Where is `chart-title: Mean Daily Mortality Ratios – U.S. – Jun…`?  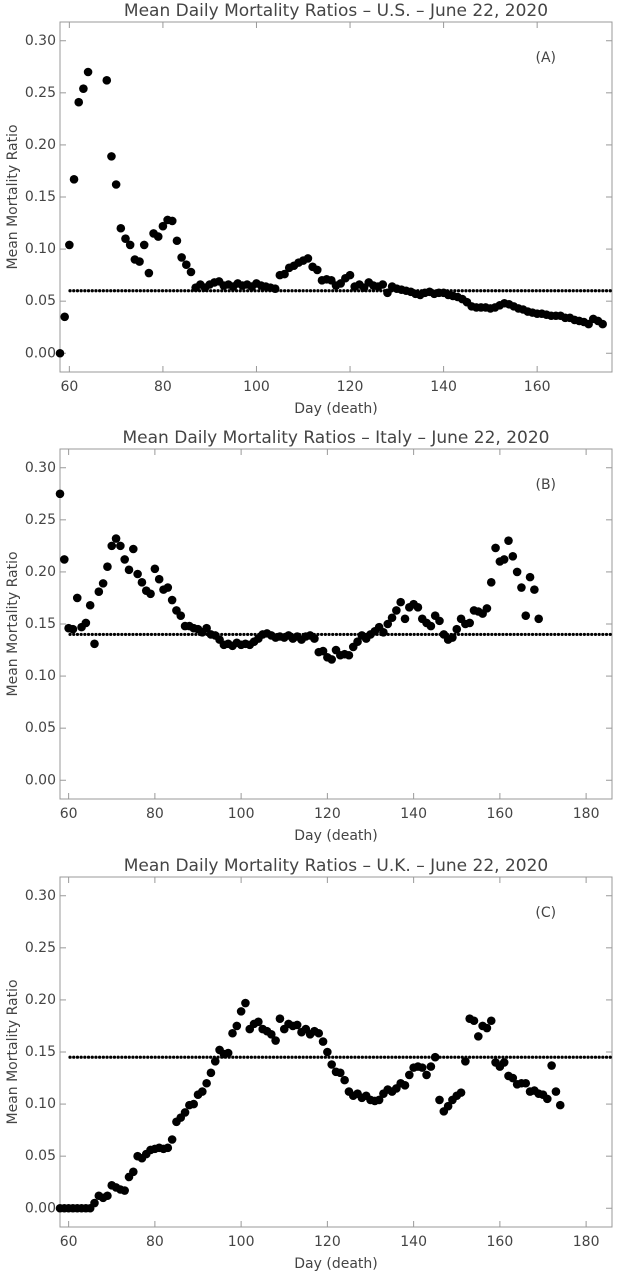
chart-title: Mean Daily Mortality Ratios – U.S. – Jun… is located at coordinates (336, 11).